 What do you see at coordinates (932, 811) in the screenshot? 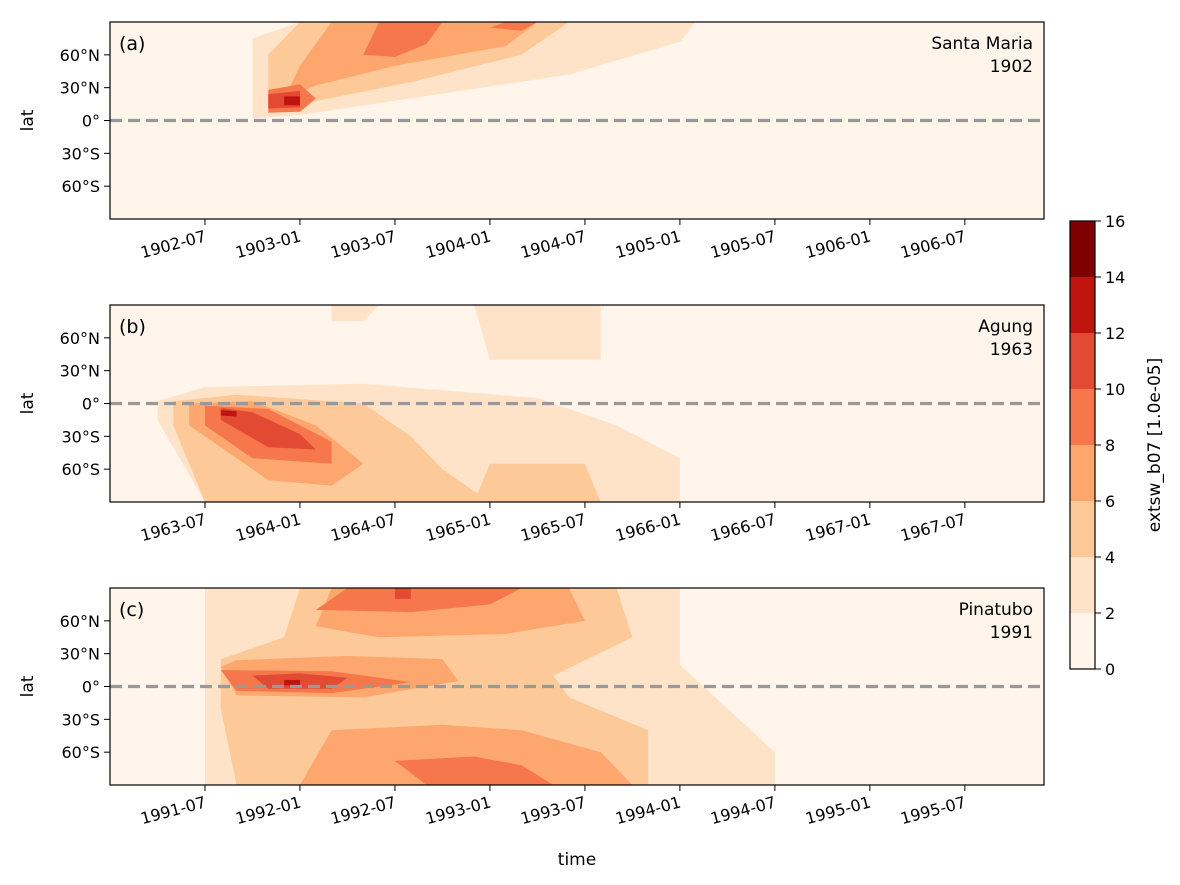
I see `x-tick-label: 1995-07` at bounding box center [932, 811].